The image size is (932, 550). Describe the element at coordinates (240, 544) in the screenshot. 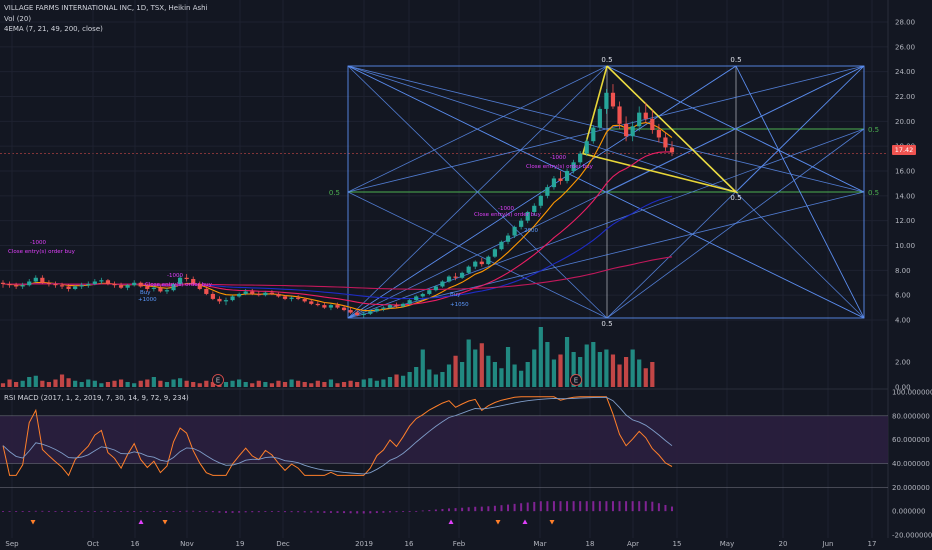

I see `time-tick-label: 19` at that location.